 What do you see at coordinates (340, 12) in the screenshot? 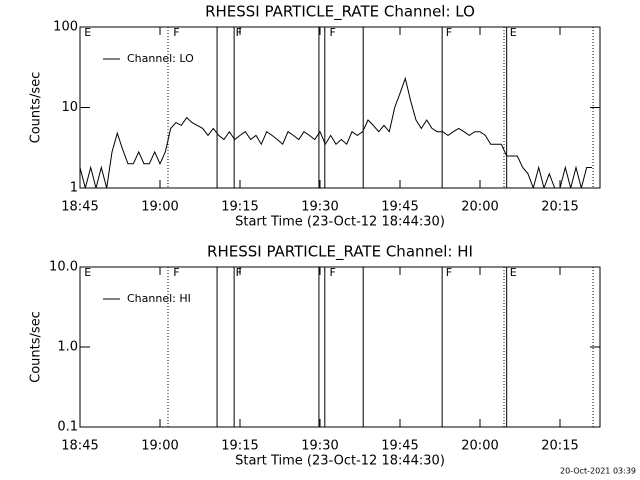
I see `chart-title: RHESSI PARTICLE_RATE Channel: LO` at bounding box center [340, 12].